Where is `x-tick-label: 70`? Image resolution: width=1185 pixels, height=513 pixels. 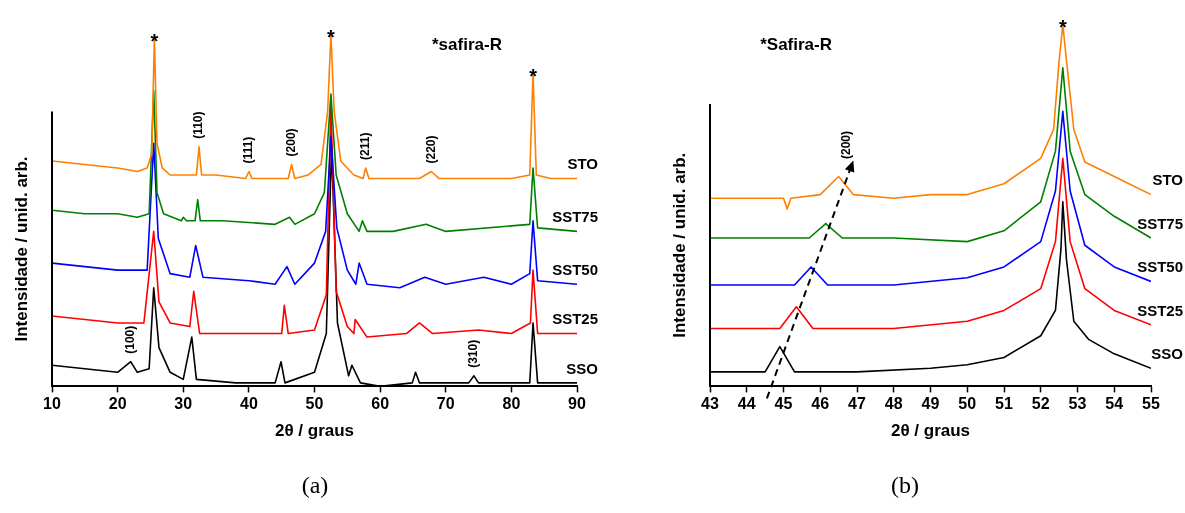
x-tick-label: 70 is located at coordinates (445, 404).